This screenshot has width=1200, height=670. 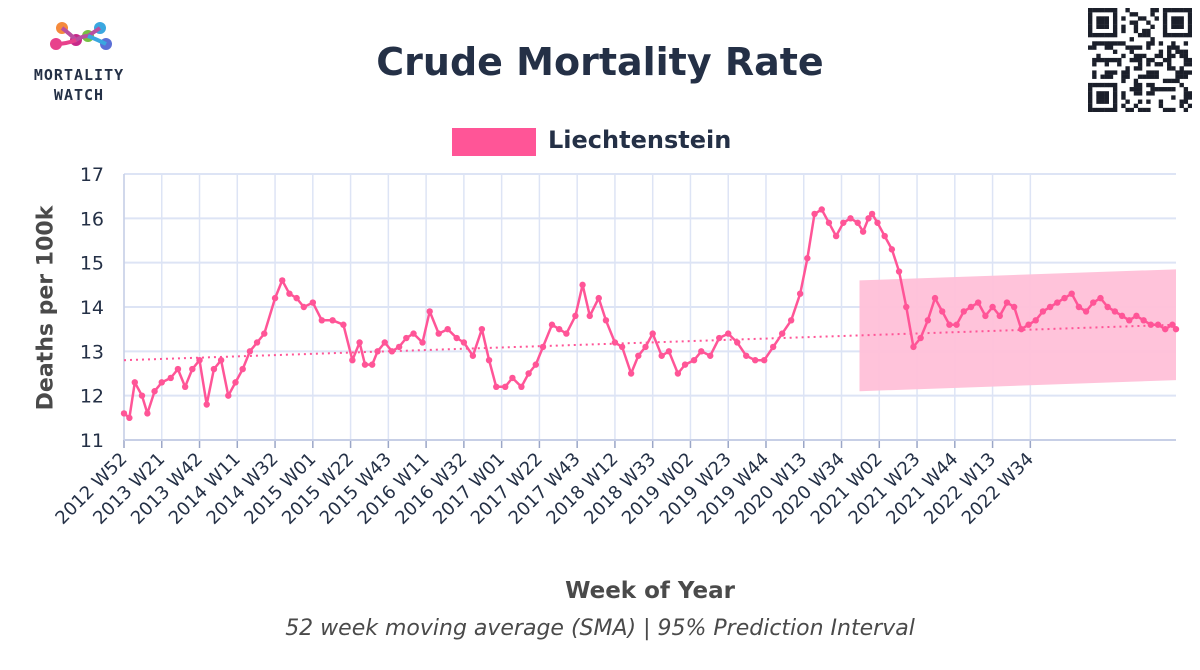 I want to click on legend-label: Liechtenstein, so click(x=640, y=140).